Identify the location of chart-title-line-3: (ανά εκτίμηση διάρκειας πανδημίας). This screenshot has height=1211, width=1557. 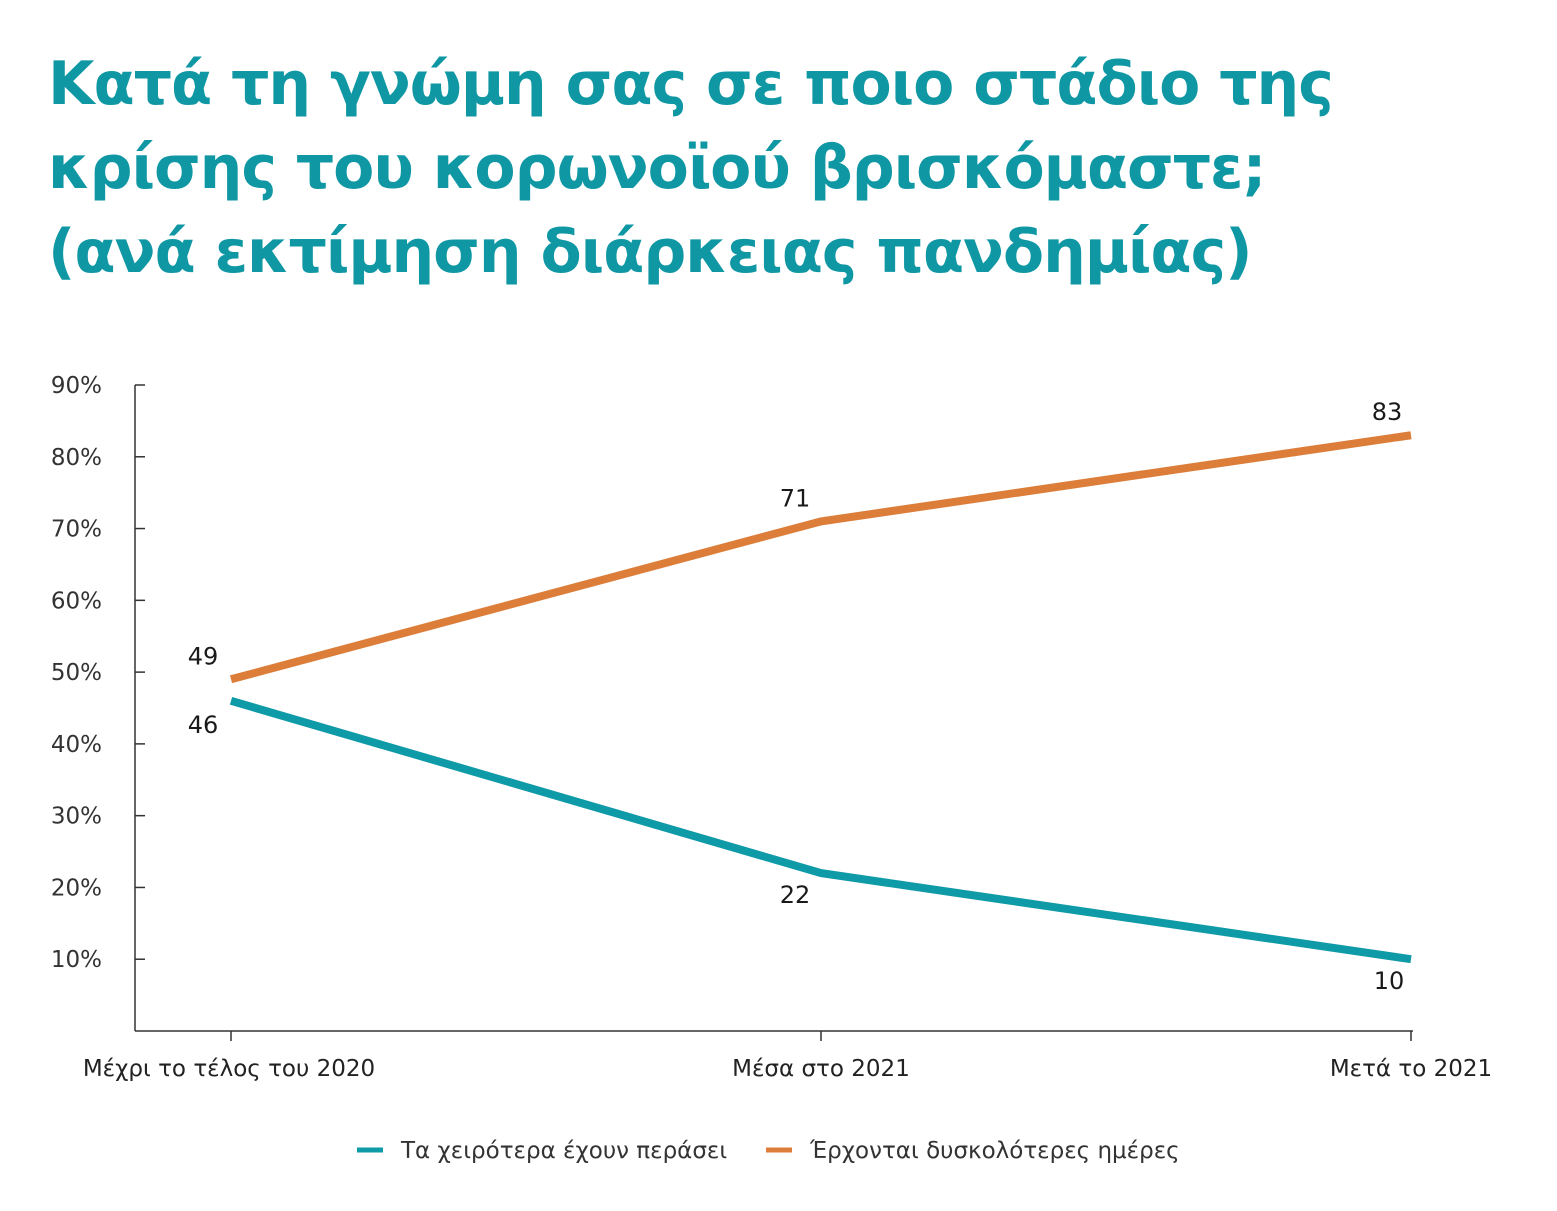
(650, 252).